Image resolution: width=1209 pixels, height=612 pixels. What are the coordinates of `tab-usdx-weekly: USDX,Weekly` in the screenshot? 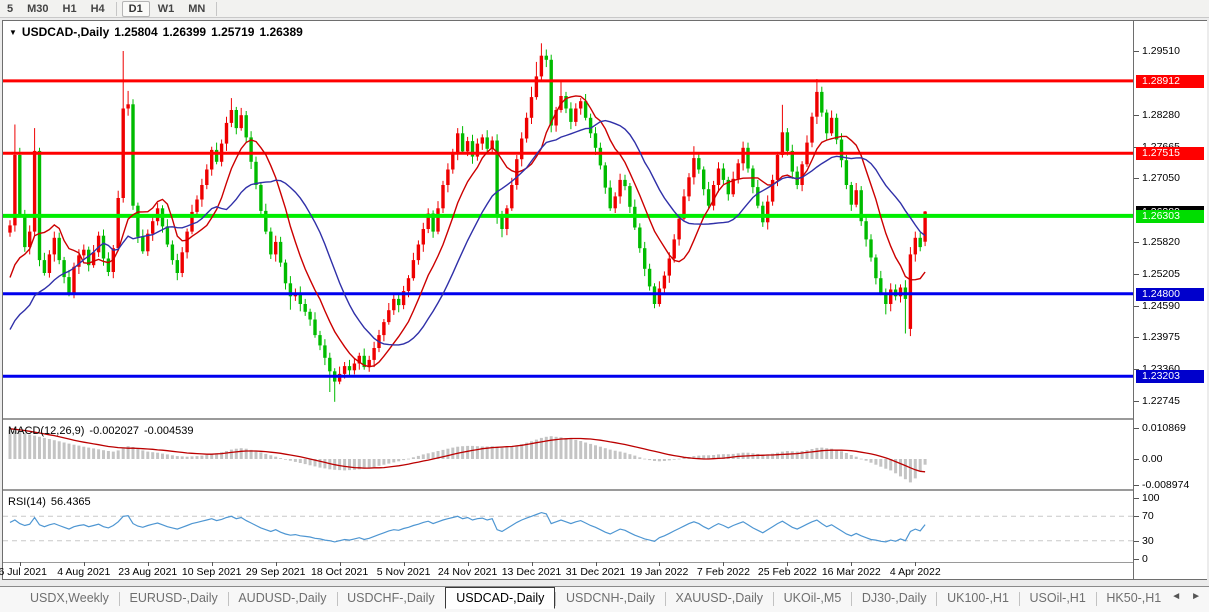 It's located at (69, 598).